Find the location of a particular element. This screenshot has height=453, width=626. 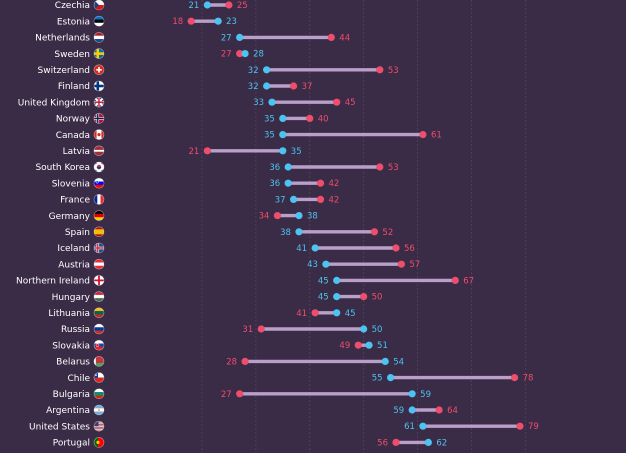

norway-flag-icon is located at coordinates (99, 118).